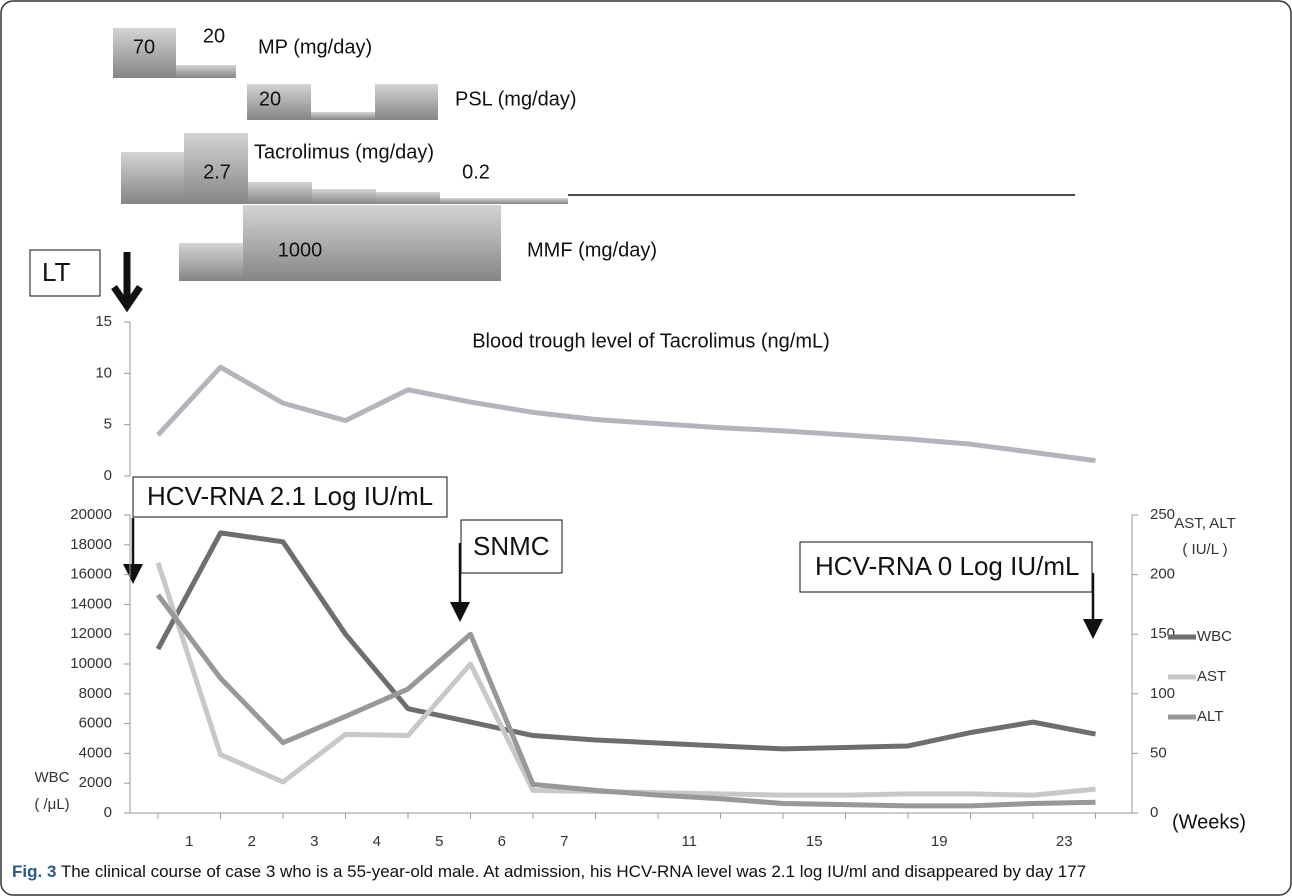  What do you see at coordinates (314, 841) in the screenshot?
I see `x-tick-label: 3` at bounding box center [314, 841].